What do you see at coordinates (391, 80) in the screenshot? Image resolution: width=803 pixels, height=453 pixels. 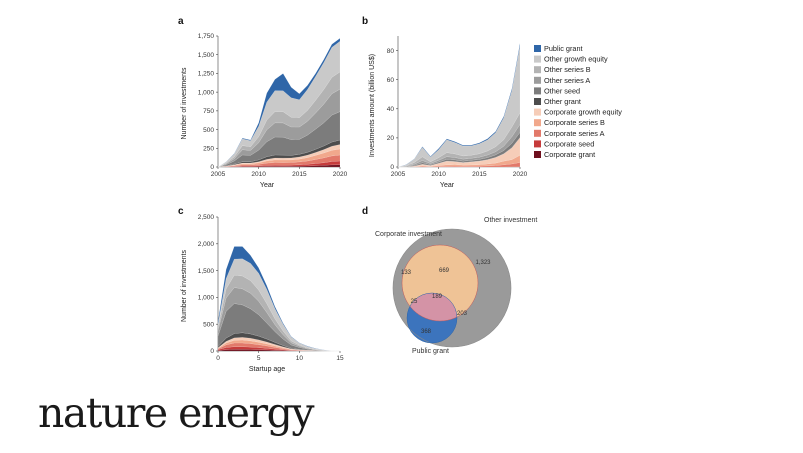 I see `y-tick-label: 60` at bounding box center [391, 80].